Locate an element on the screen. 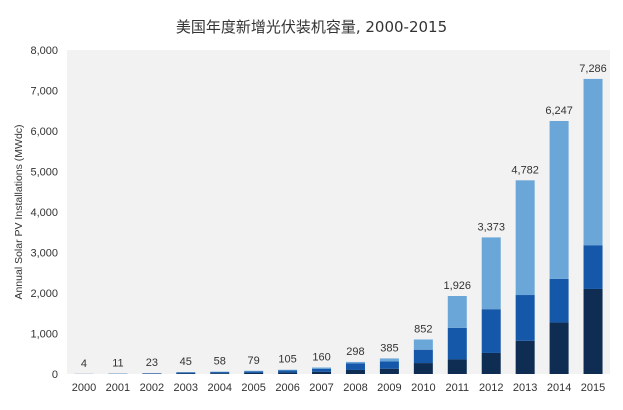 This screenshot has width=623, height=410. total-label: 79 is located at coordinates (254, 361).